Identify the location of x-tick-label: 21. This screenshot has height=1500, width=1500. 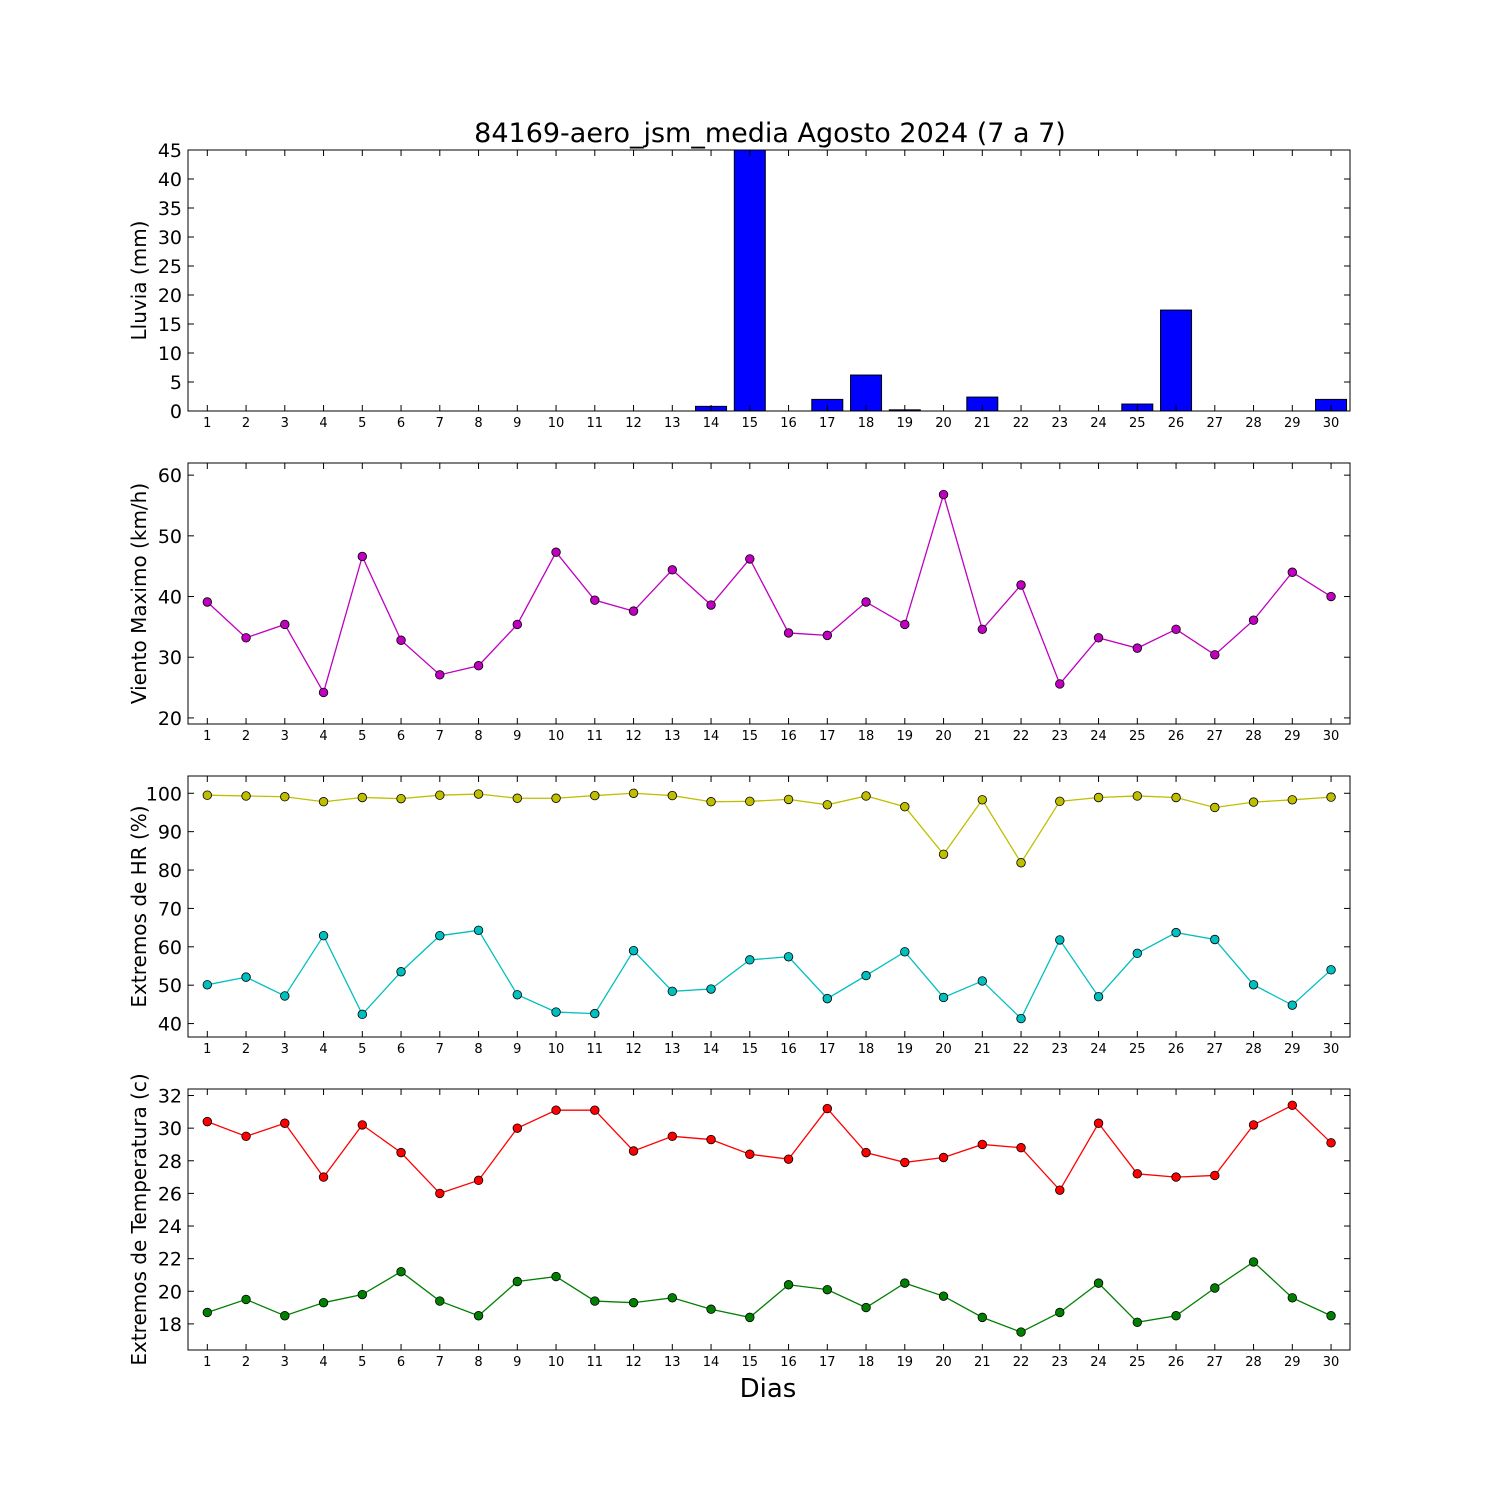
(982, 1049).